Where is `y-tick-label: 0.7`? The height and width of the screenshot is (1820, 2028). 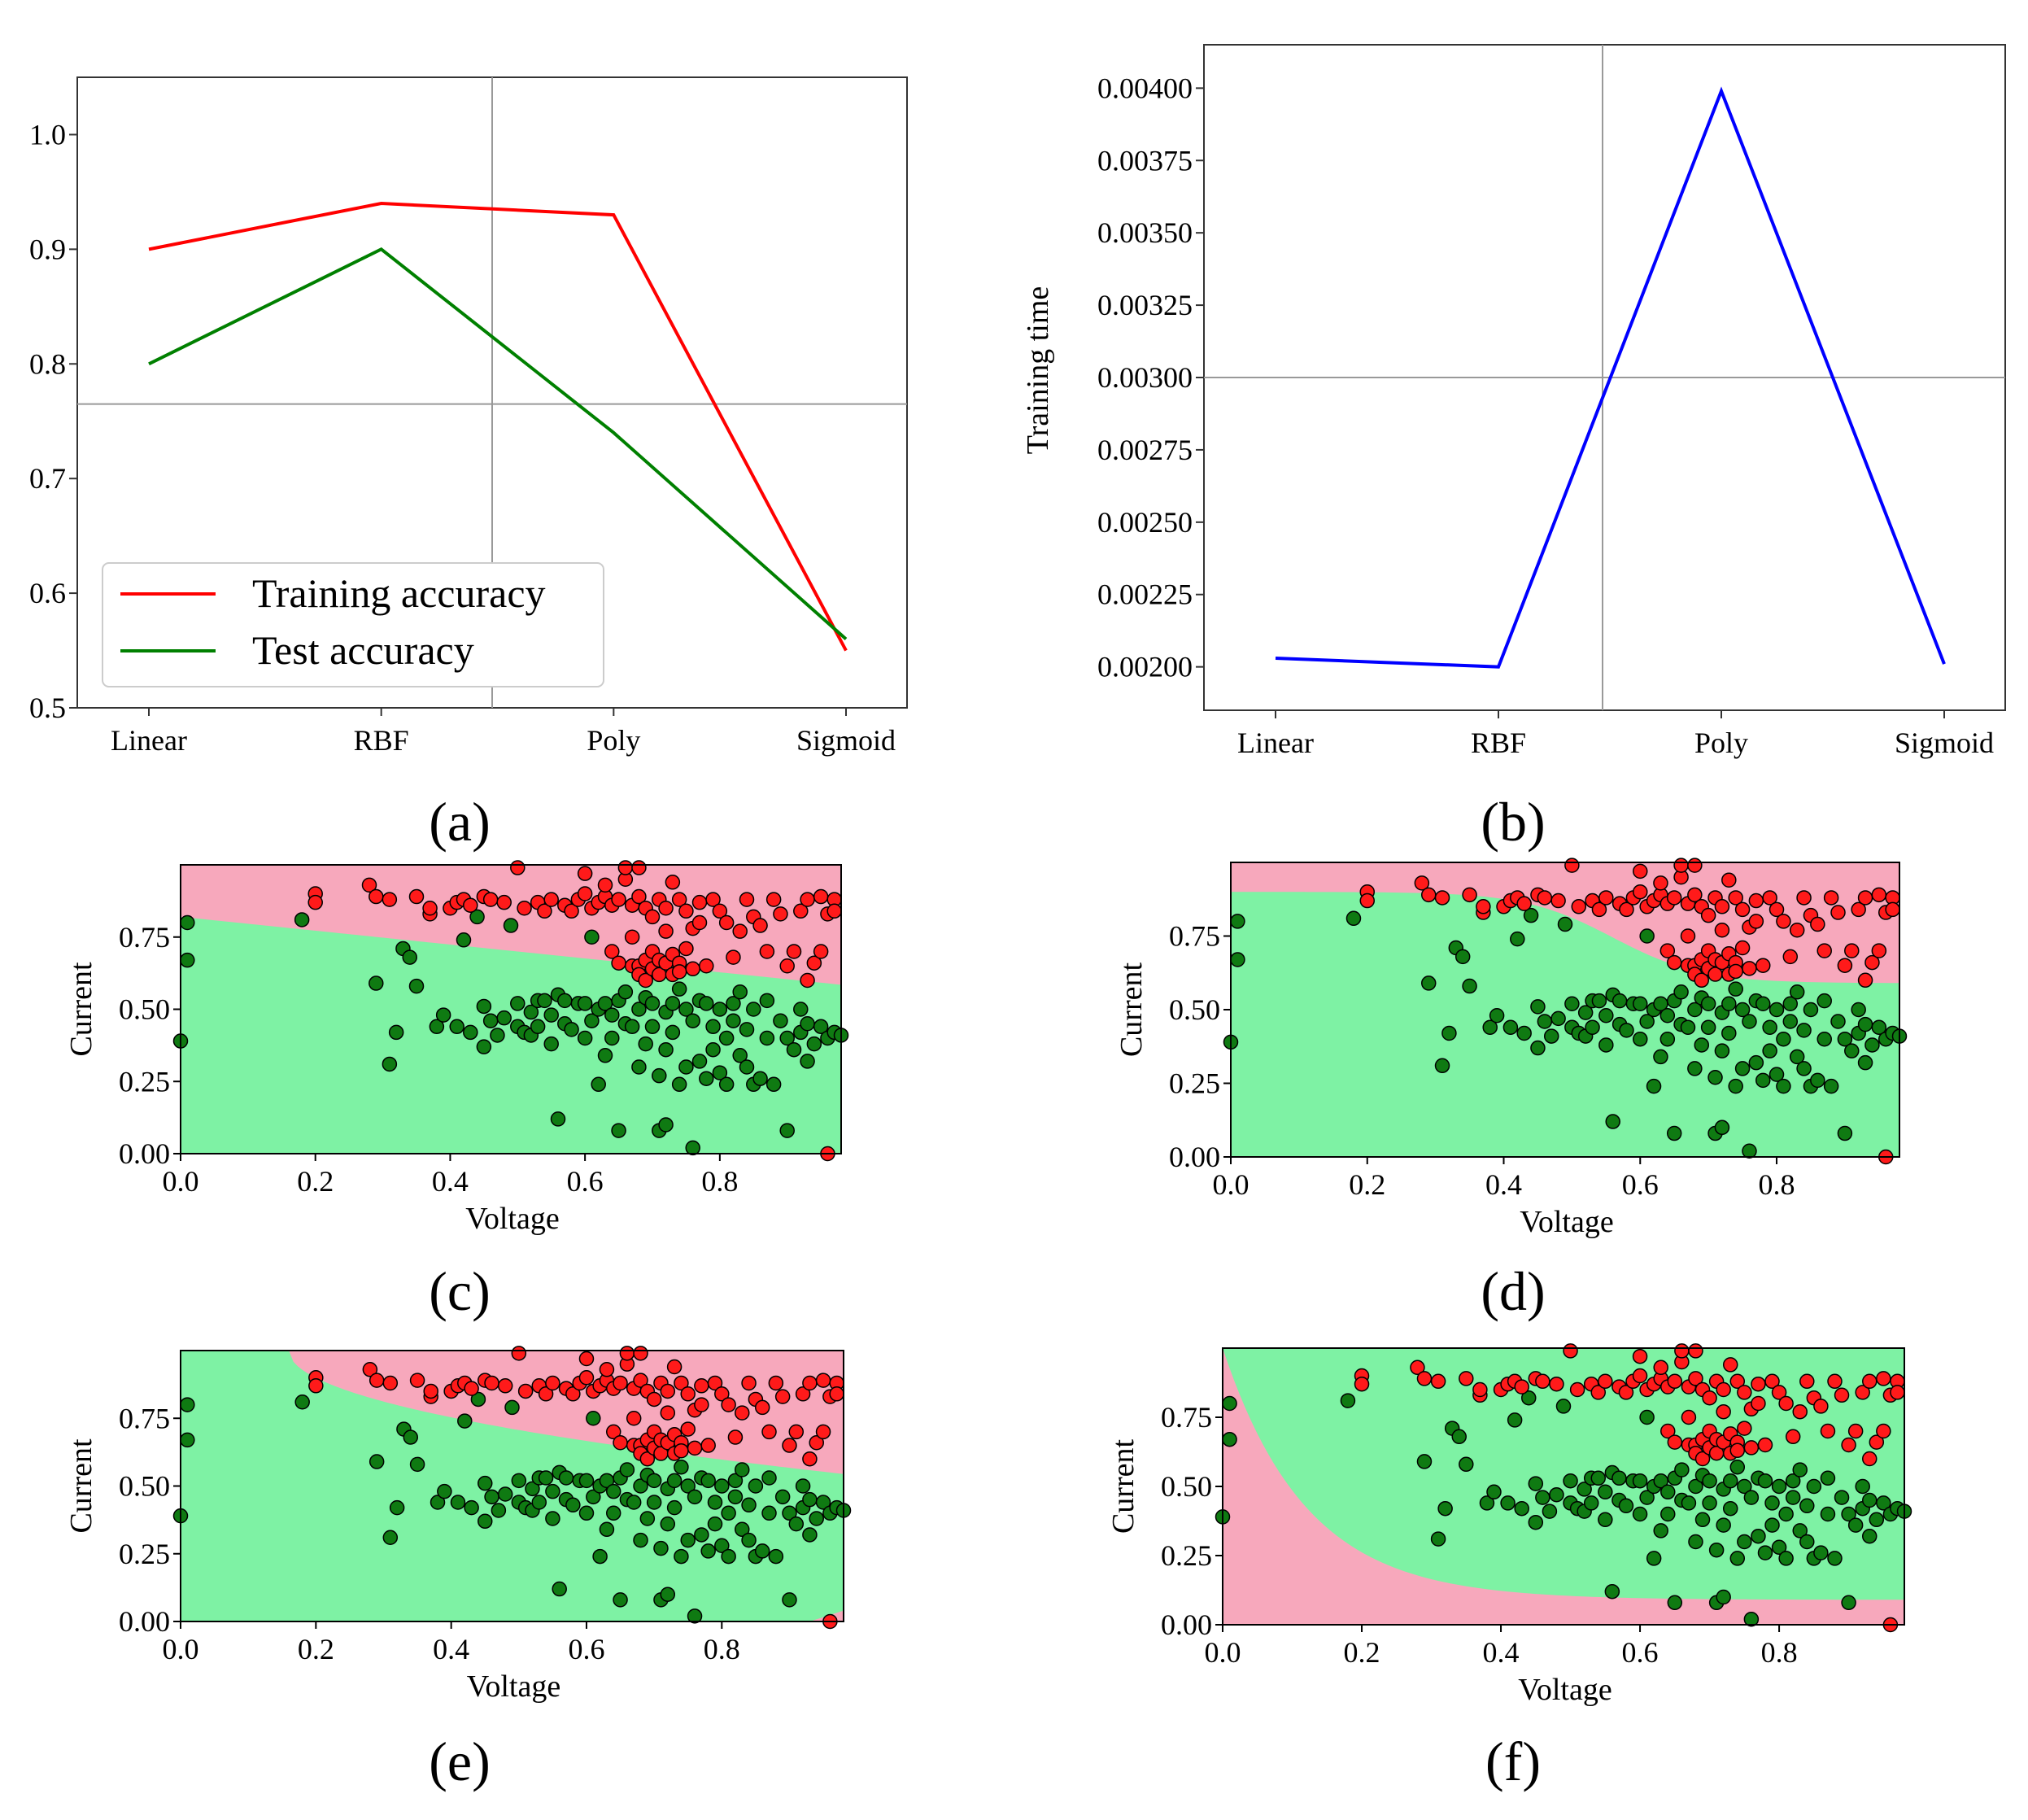 y-tick-label: 0.7 is located at coordinates (47, 479).